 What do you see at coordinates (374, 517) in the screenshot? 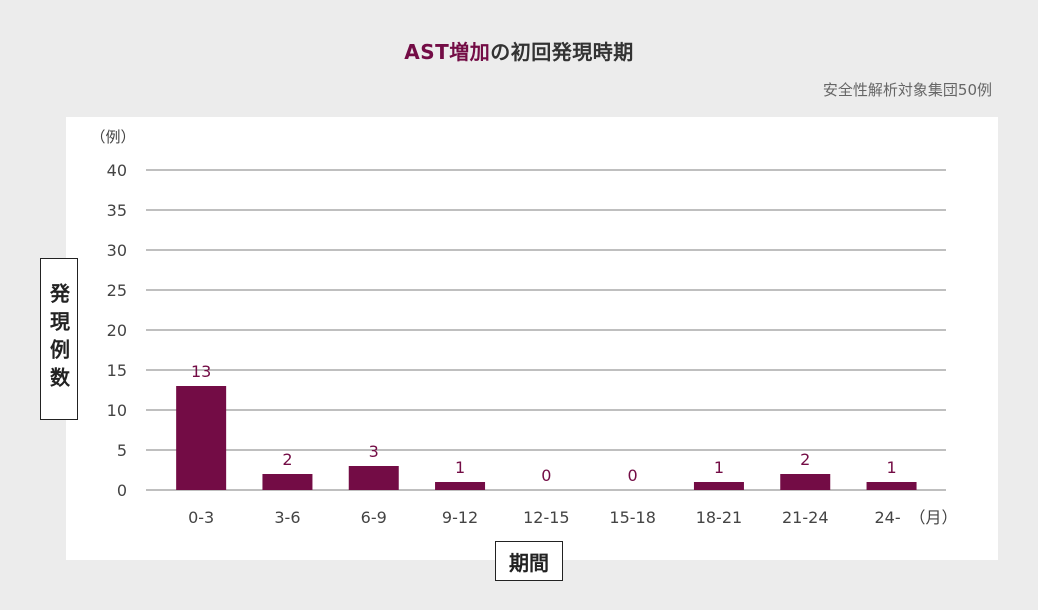
I see `x-tick-label: 6-9` at bounding box center [374, 517].